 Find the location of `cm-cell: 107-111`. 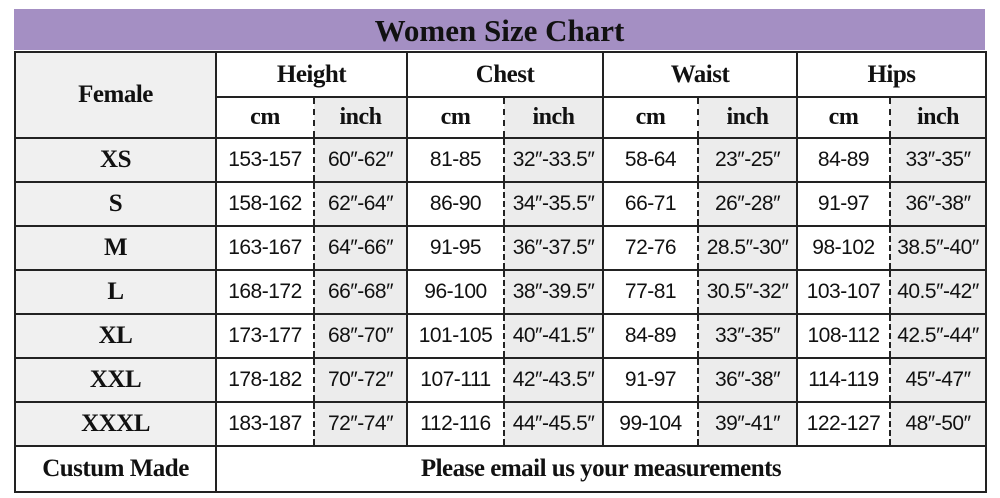

cm-cell: 107-111 is located at coordinates (455, 380).